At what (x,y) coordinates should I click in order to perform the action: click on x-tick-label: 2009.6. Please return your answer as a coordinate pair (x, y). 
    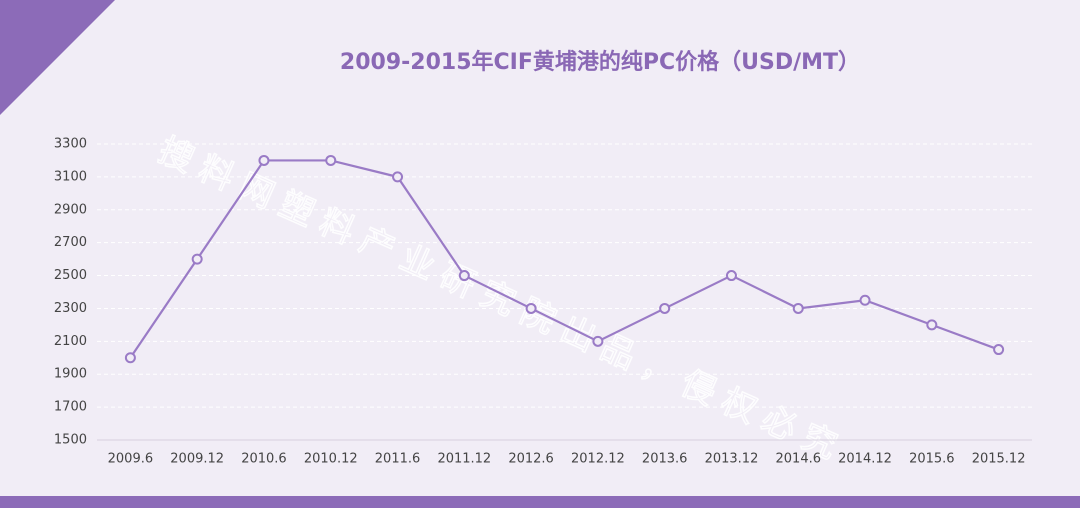
    Looking at the image, I should click on (131, 459).